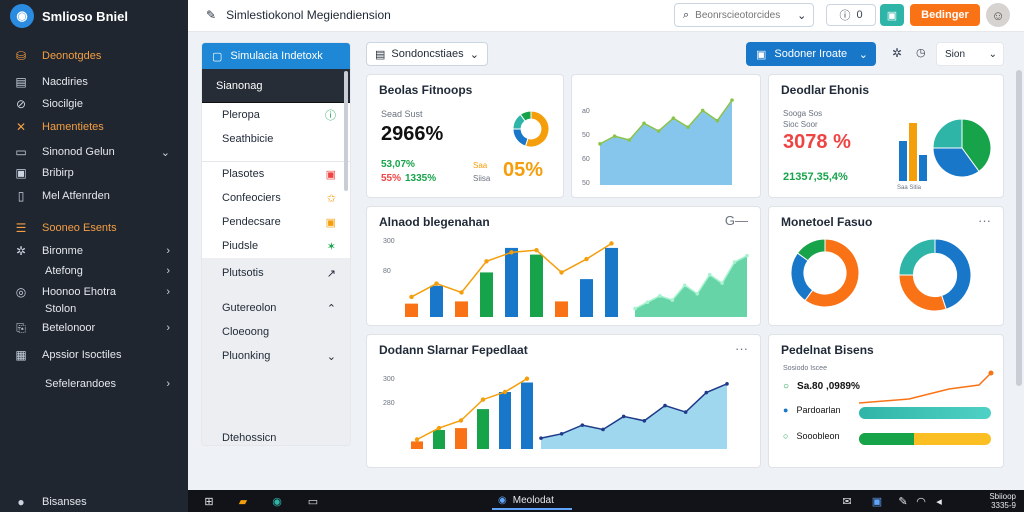  I want to click on calendar-icon: ▣, so click(761, 54).